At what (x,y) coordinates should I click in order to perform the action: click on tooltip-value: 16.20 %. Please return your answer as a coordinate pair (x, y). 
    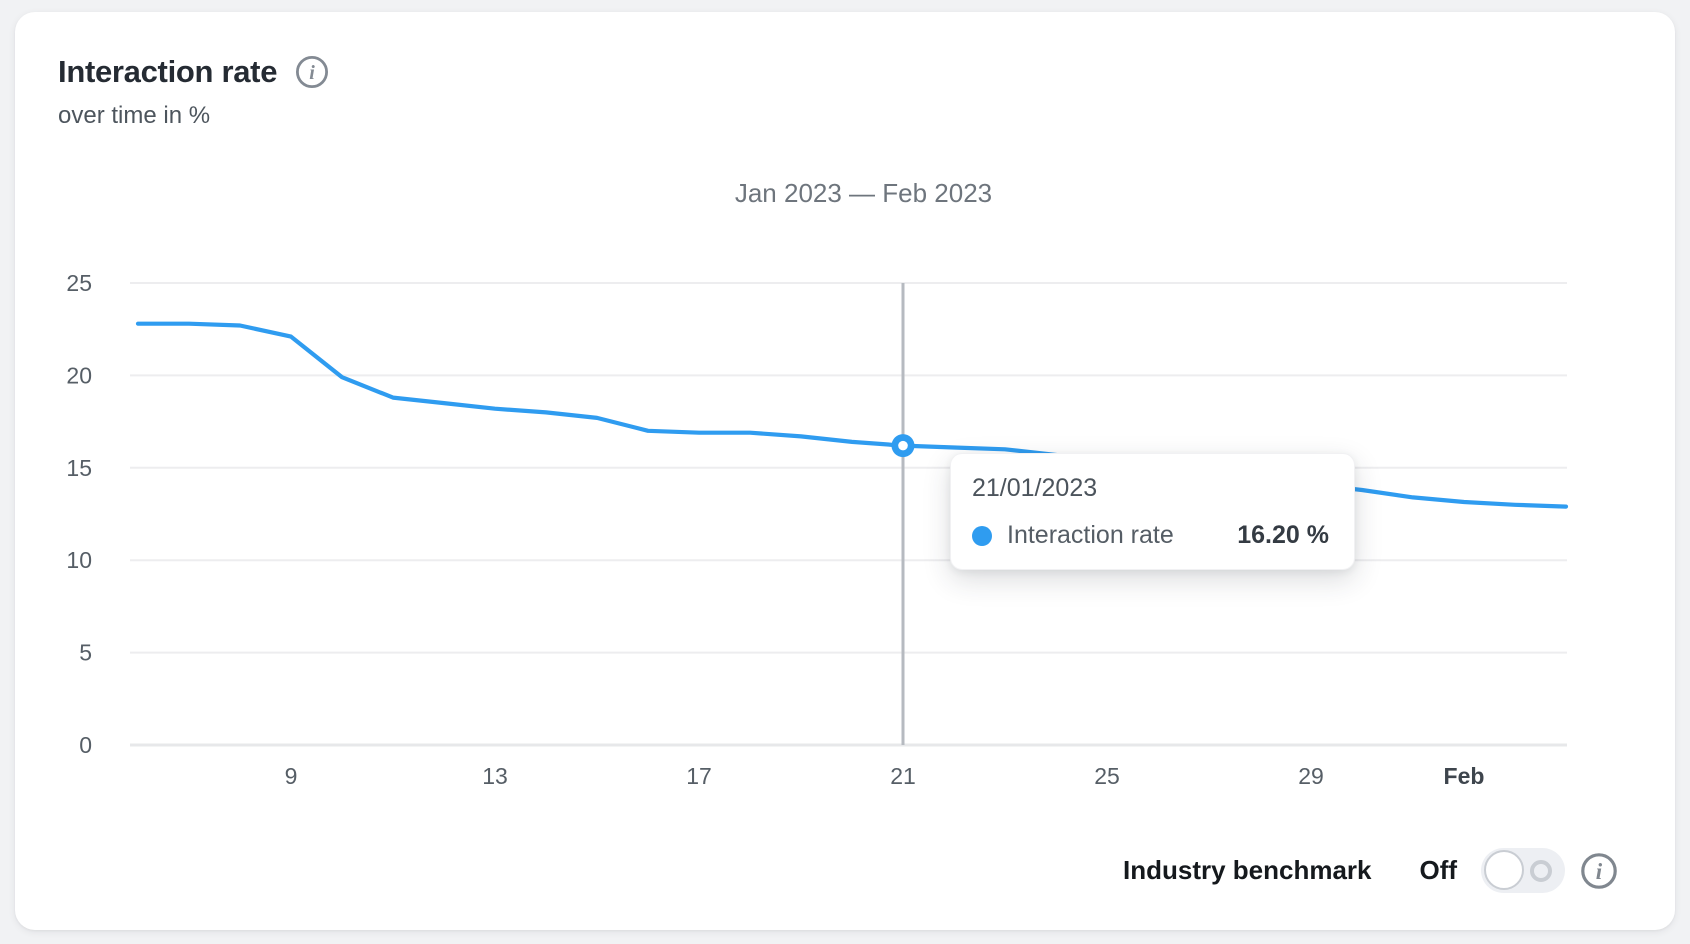
    Looking at the image, I should click on (1283, 535).